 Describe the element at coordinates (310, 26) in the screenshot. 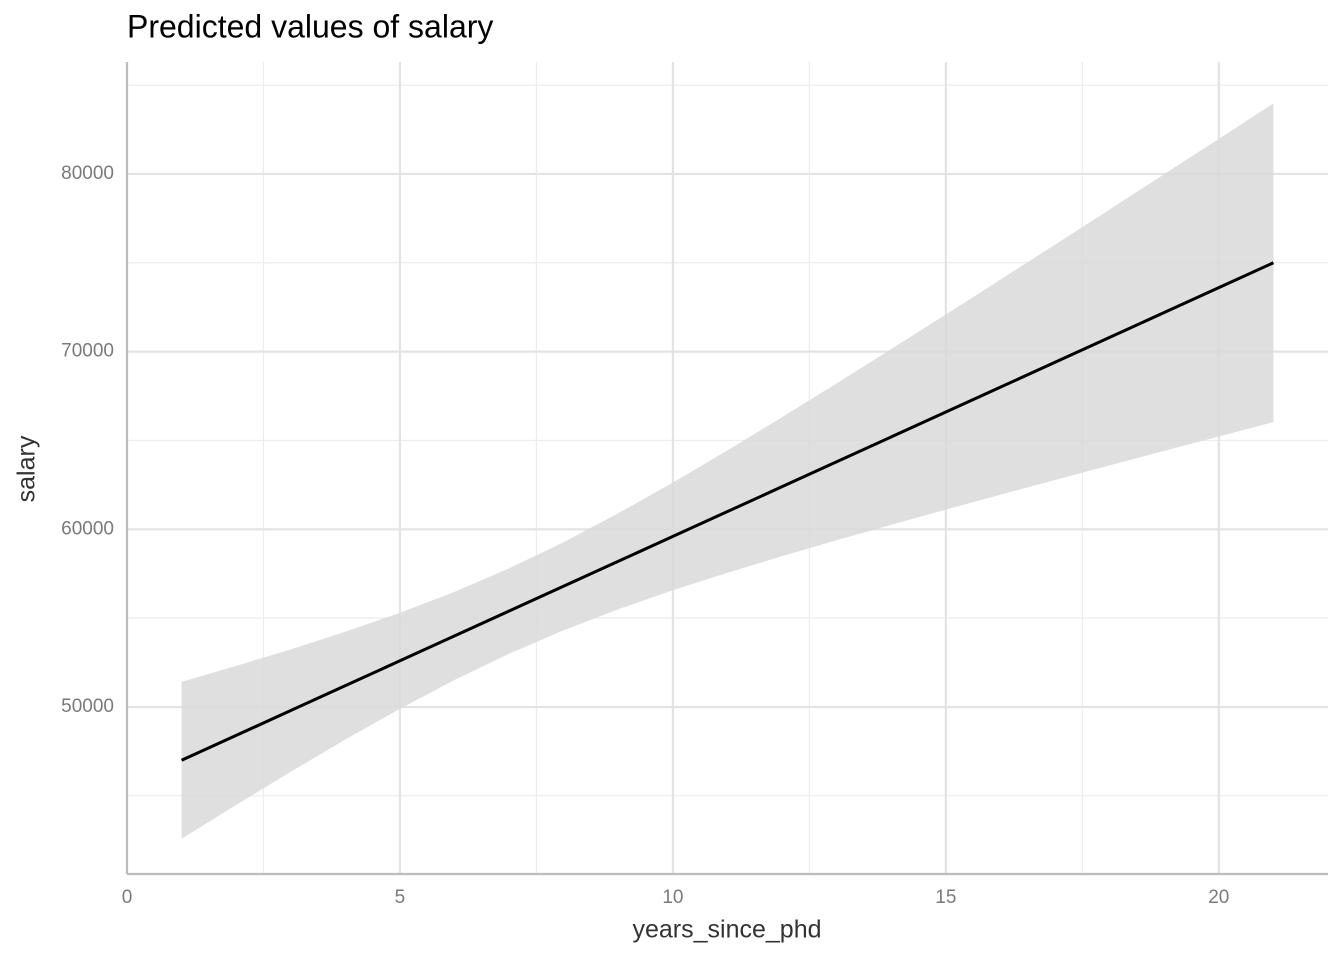

I see `chart-title: Predicted values of salary` at that location.